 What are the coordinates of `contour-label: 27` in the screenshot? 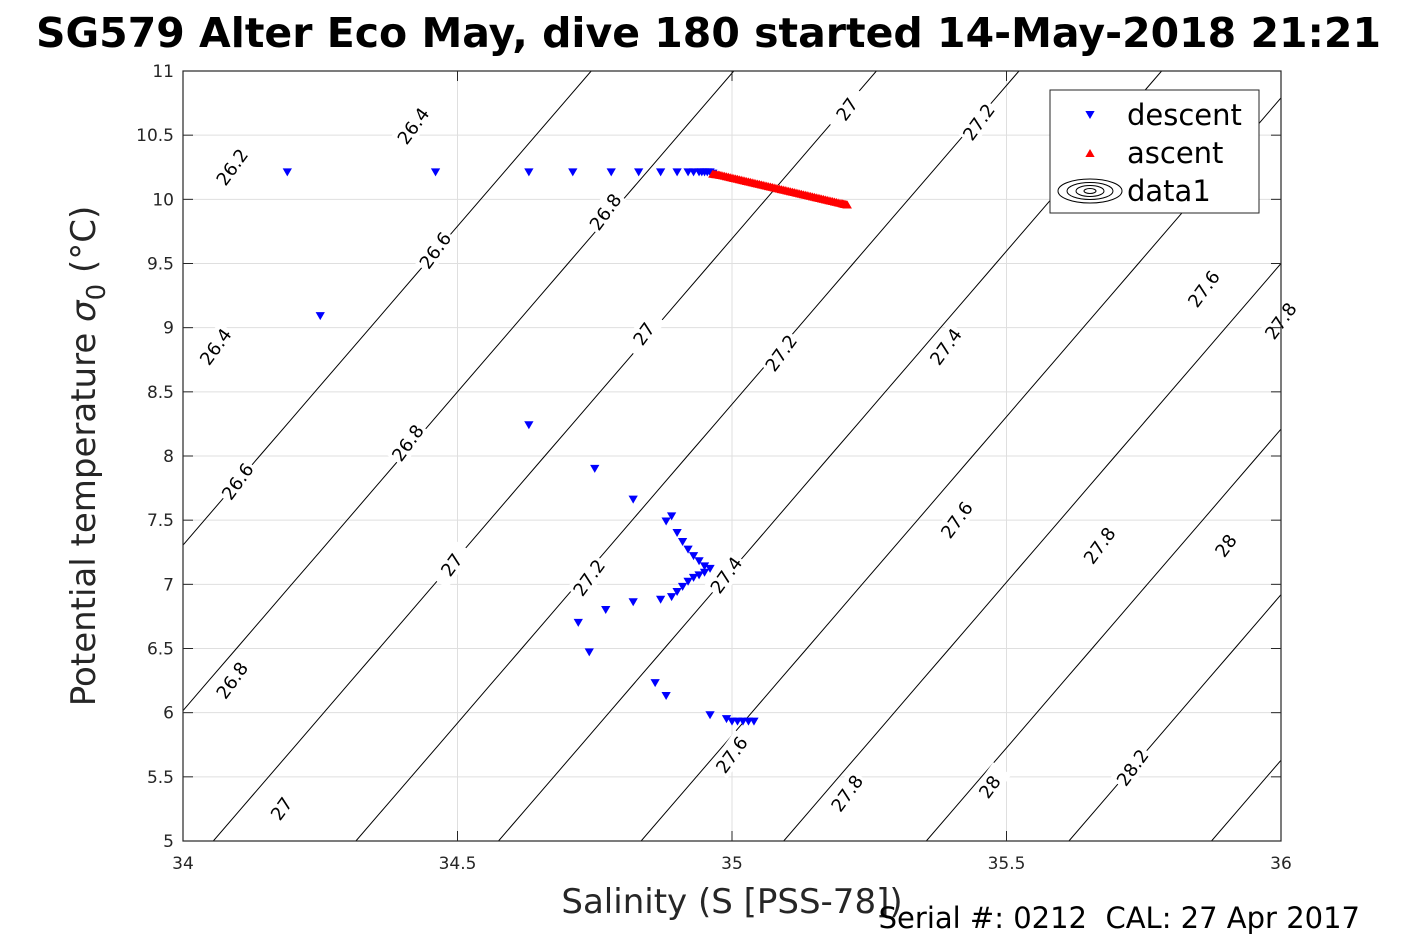 It's located at (846, 109).